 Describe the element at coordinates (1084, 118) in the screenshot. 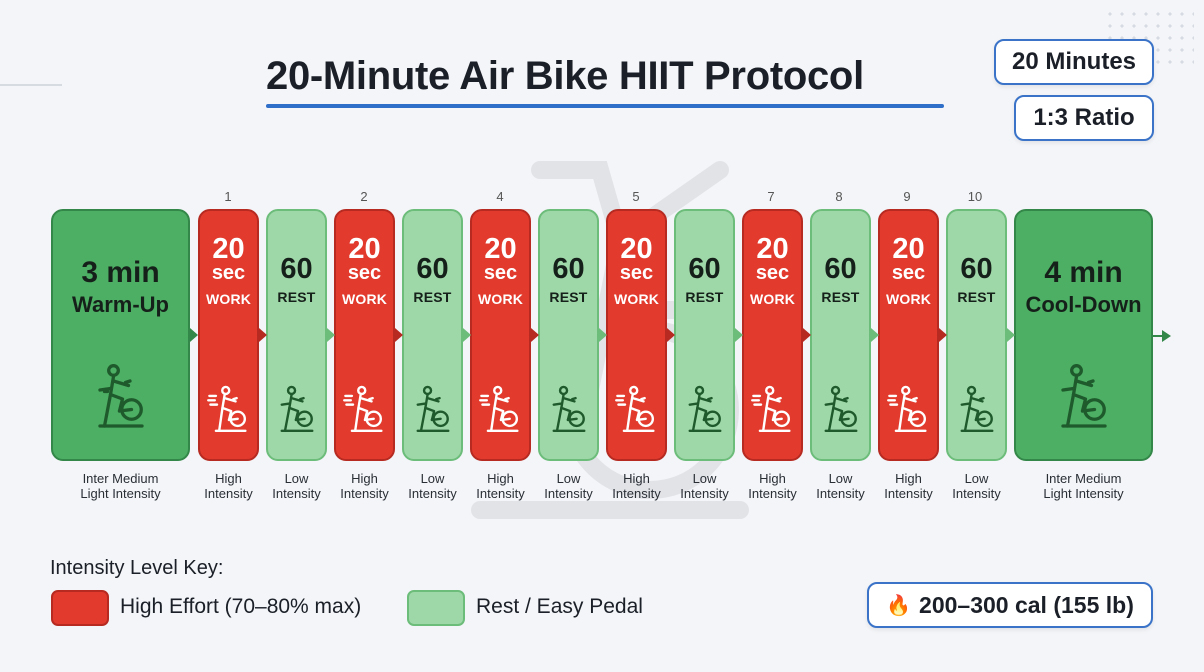

I see `ratio-badge: 1:3 Ratio` at that location.